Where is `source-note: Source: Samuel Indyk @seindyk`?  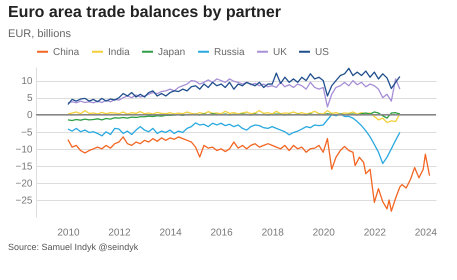
source-note: Source: Samuel Indyk @seindyk is located at coordinates (73, 247).